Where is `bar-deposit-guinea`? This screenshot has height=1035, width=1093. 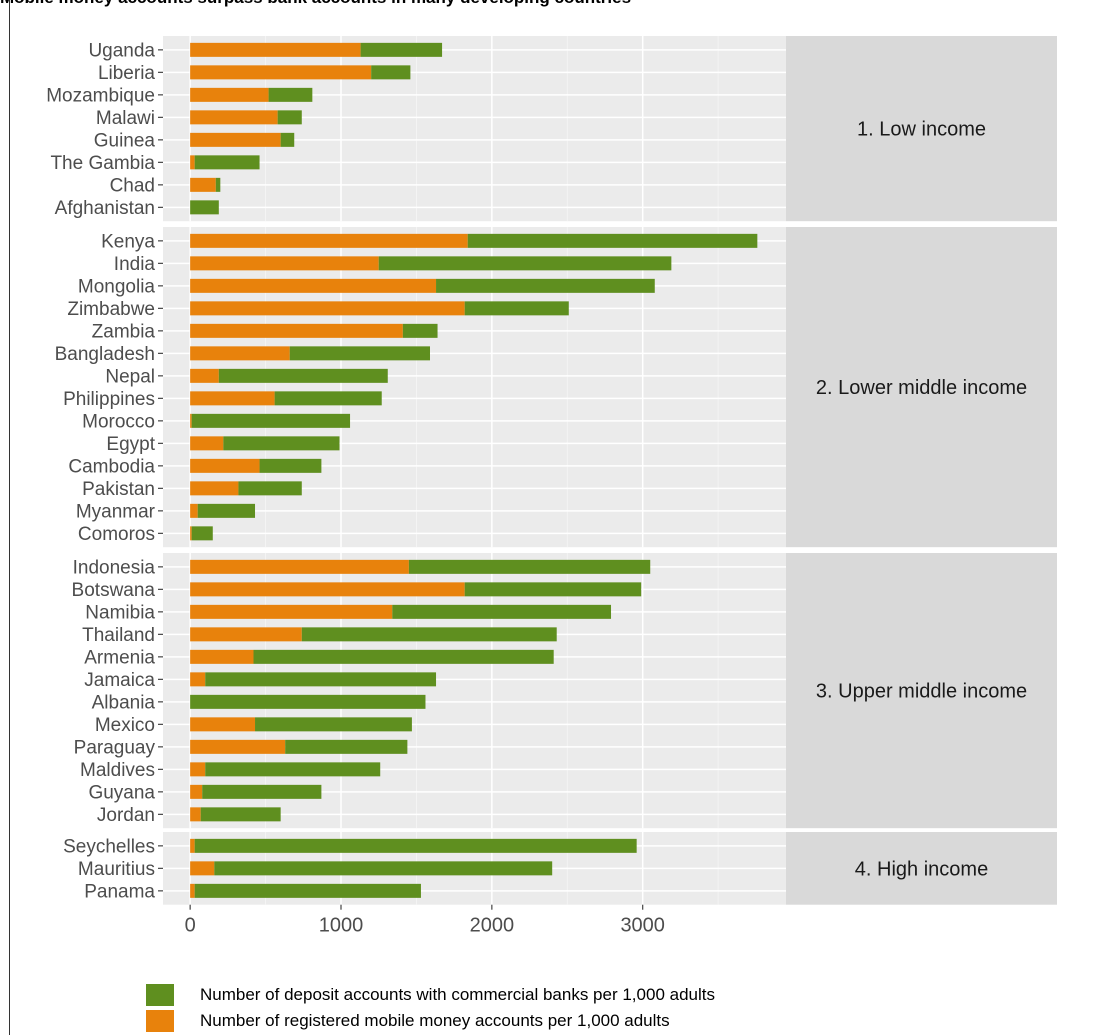
bar-deposit-guinea is located at coordinates (287, 139).